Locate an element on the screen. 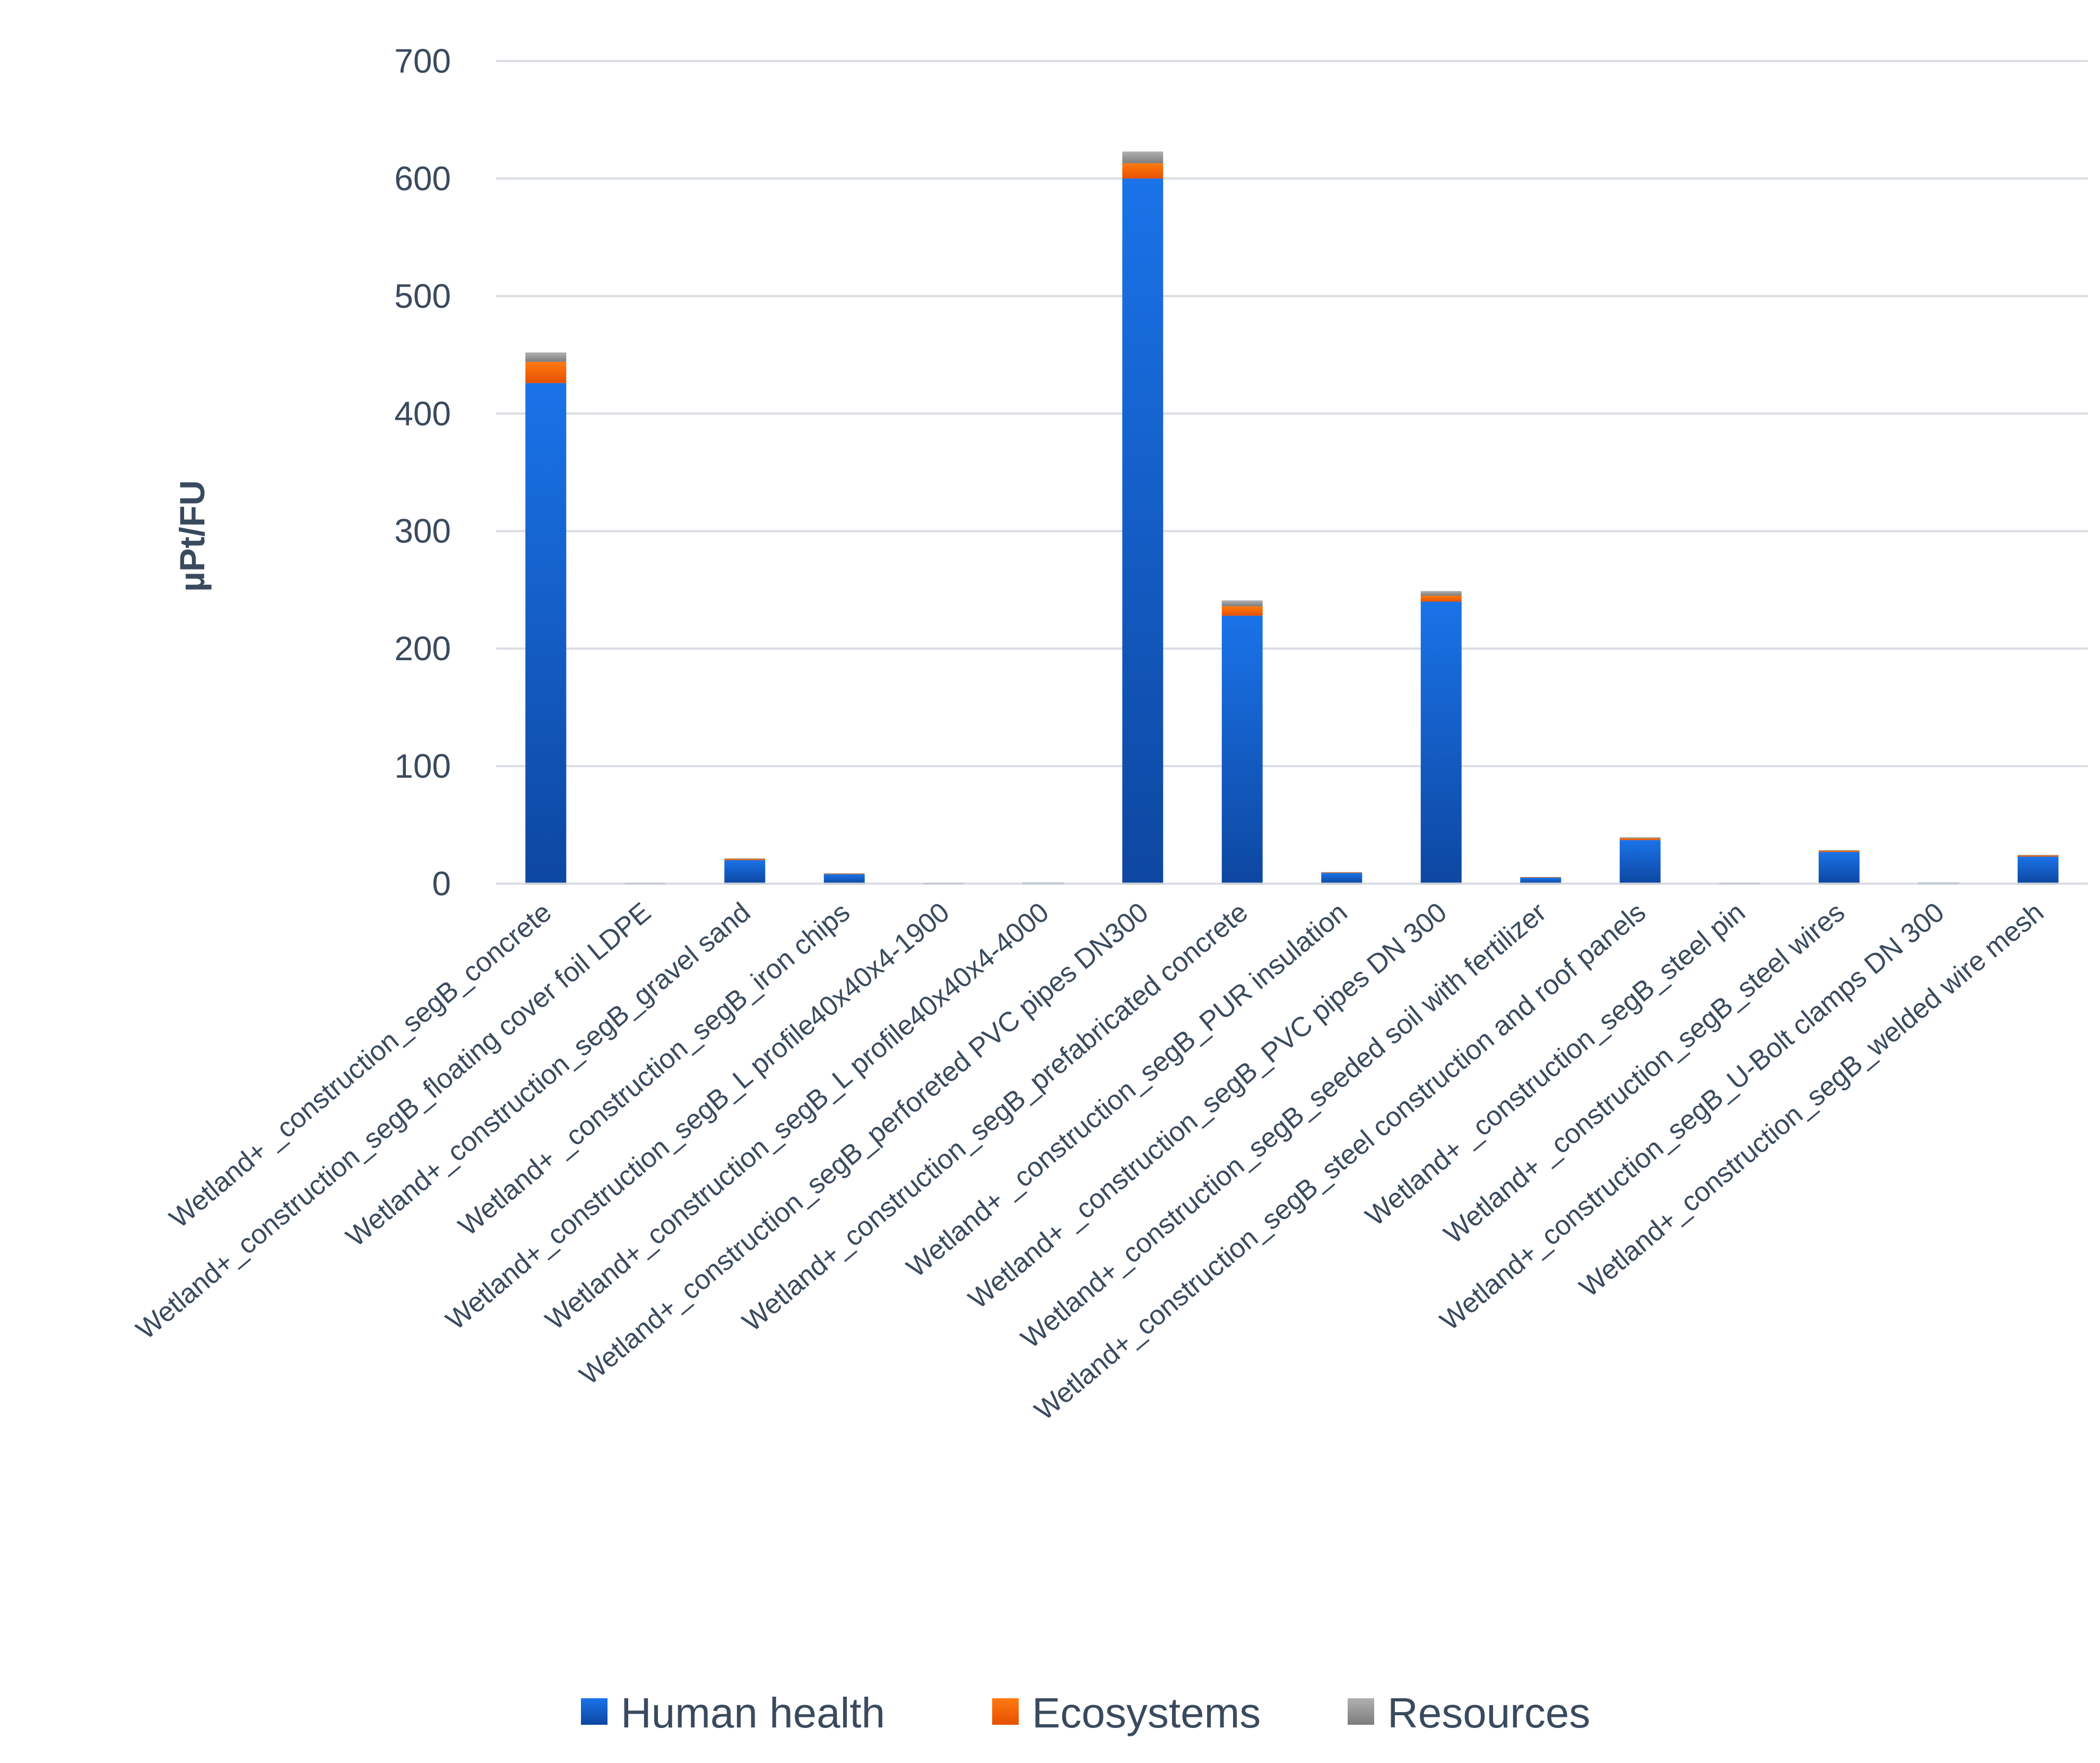 This screenshot has height=1763, width=2100. y-tick-label: 300 is located at coordinates (422, 531).